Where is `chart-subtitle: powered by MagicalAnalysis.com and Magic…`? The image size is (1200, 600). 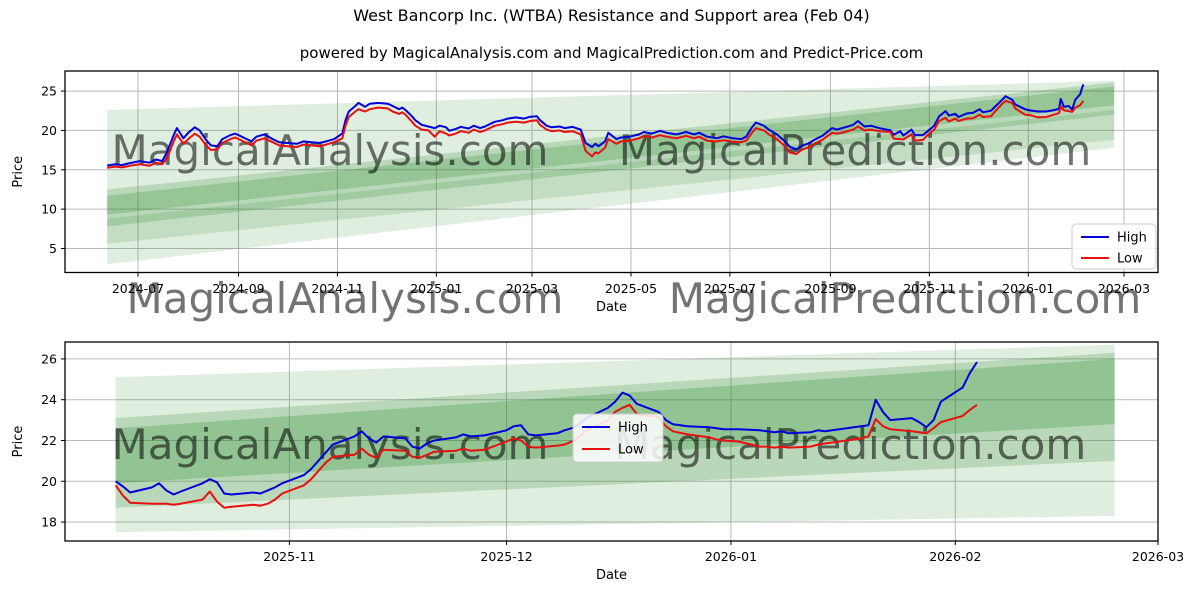
chart-subtitle: powered by MagicalAnalysis.com and Magic… is located at coordinates (611, 53).